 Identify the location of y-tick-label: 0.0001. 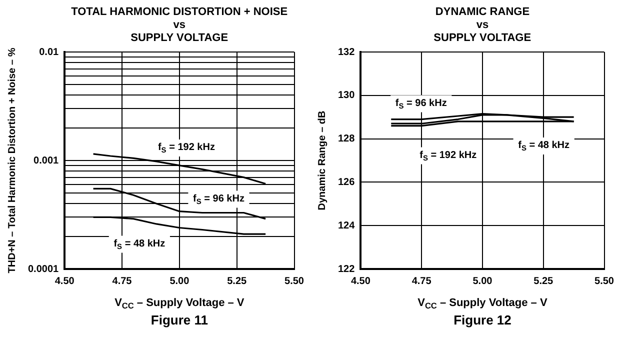
(44, 269).